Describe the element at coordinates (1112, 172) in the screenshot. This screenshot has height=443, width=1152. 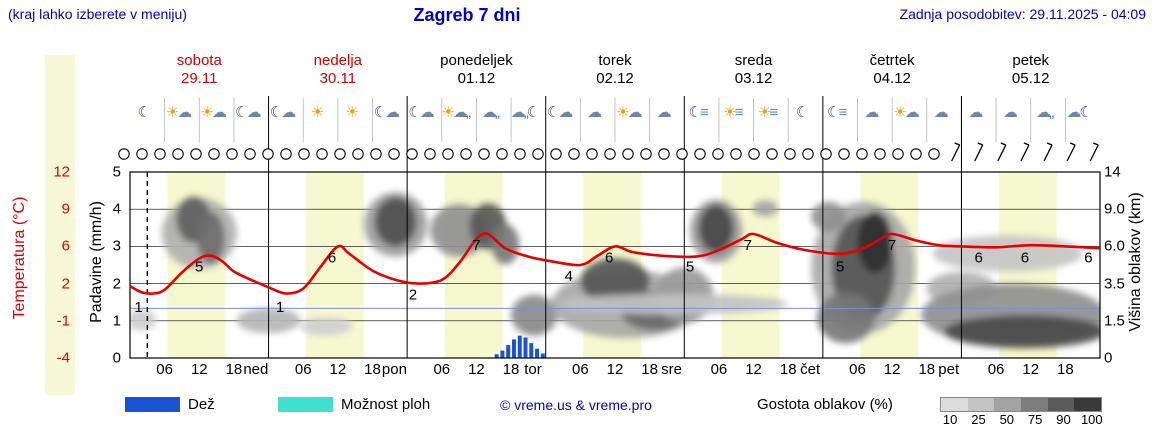
I see `cloud-height-tick: 14` at that location.